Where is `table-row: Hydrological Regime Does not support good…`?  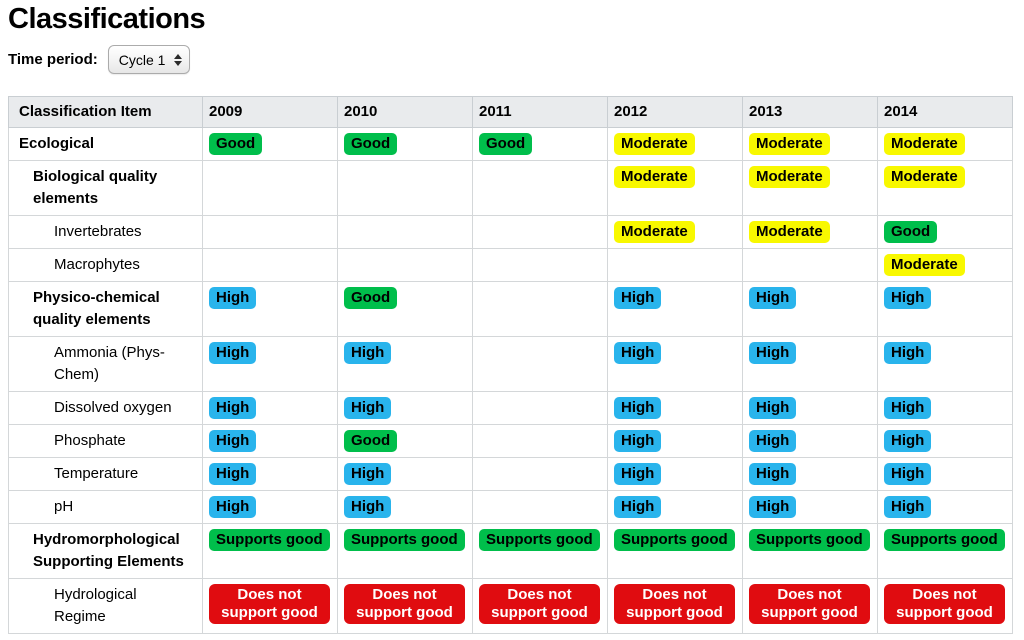 table-row: Hydrological Regime Does not support good… is located at coordinates (510, 606).